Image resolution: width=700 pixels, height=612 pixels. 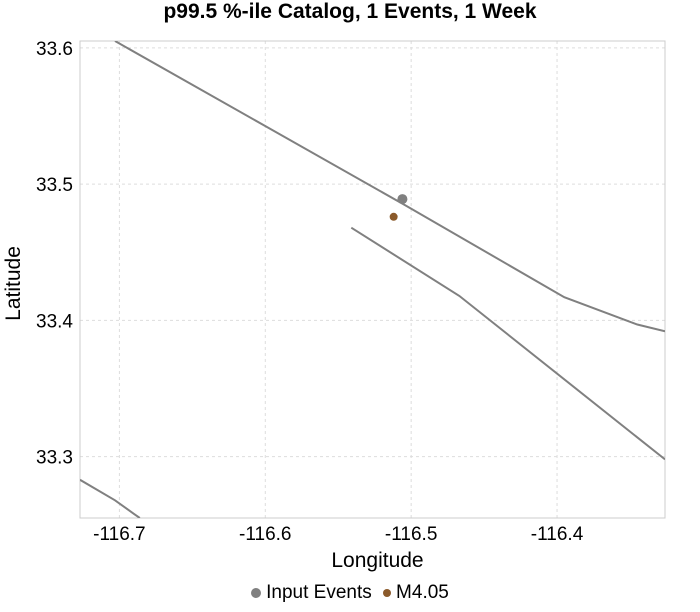 I want to click on legend-marker-input-events, so click(x=256, y=592).